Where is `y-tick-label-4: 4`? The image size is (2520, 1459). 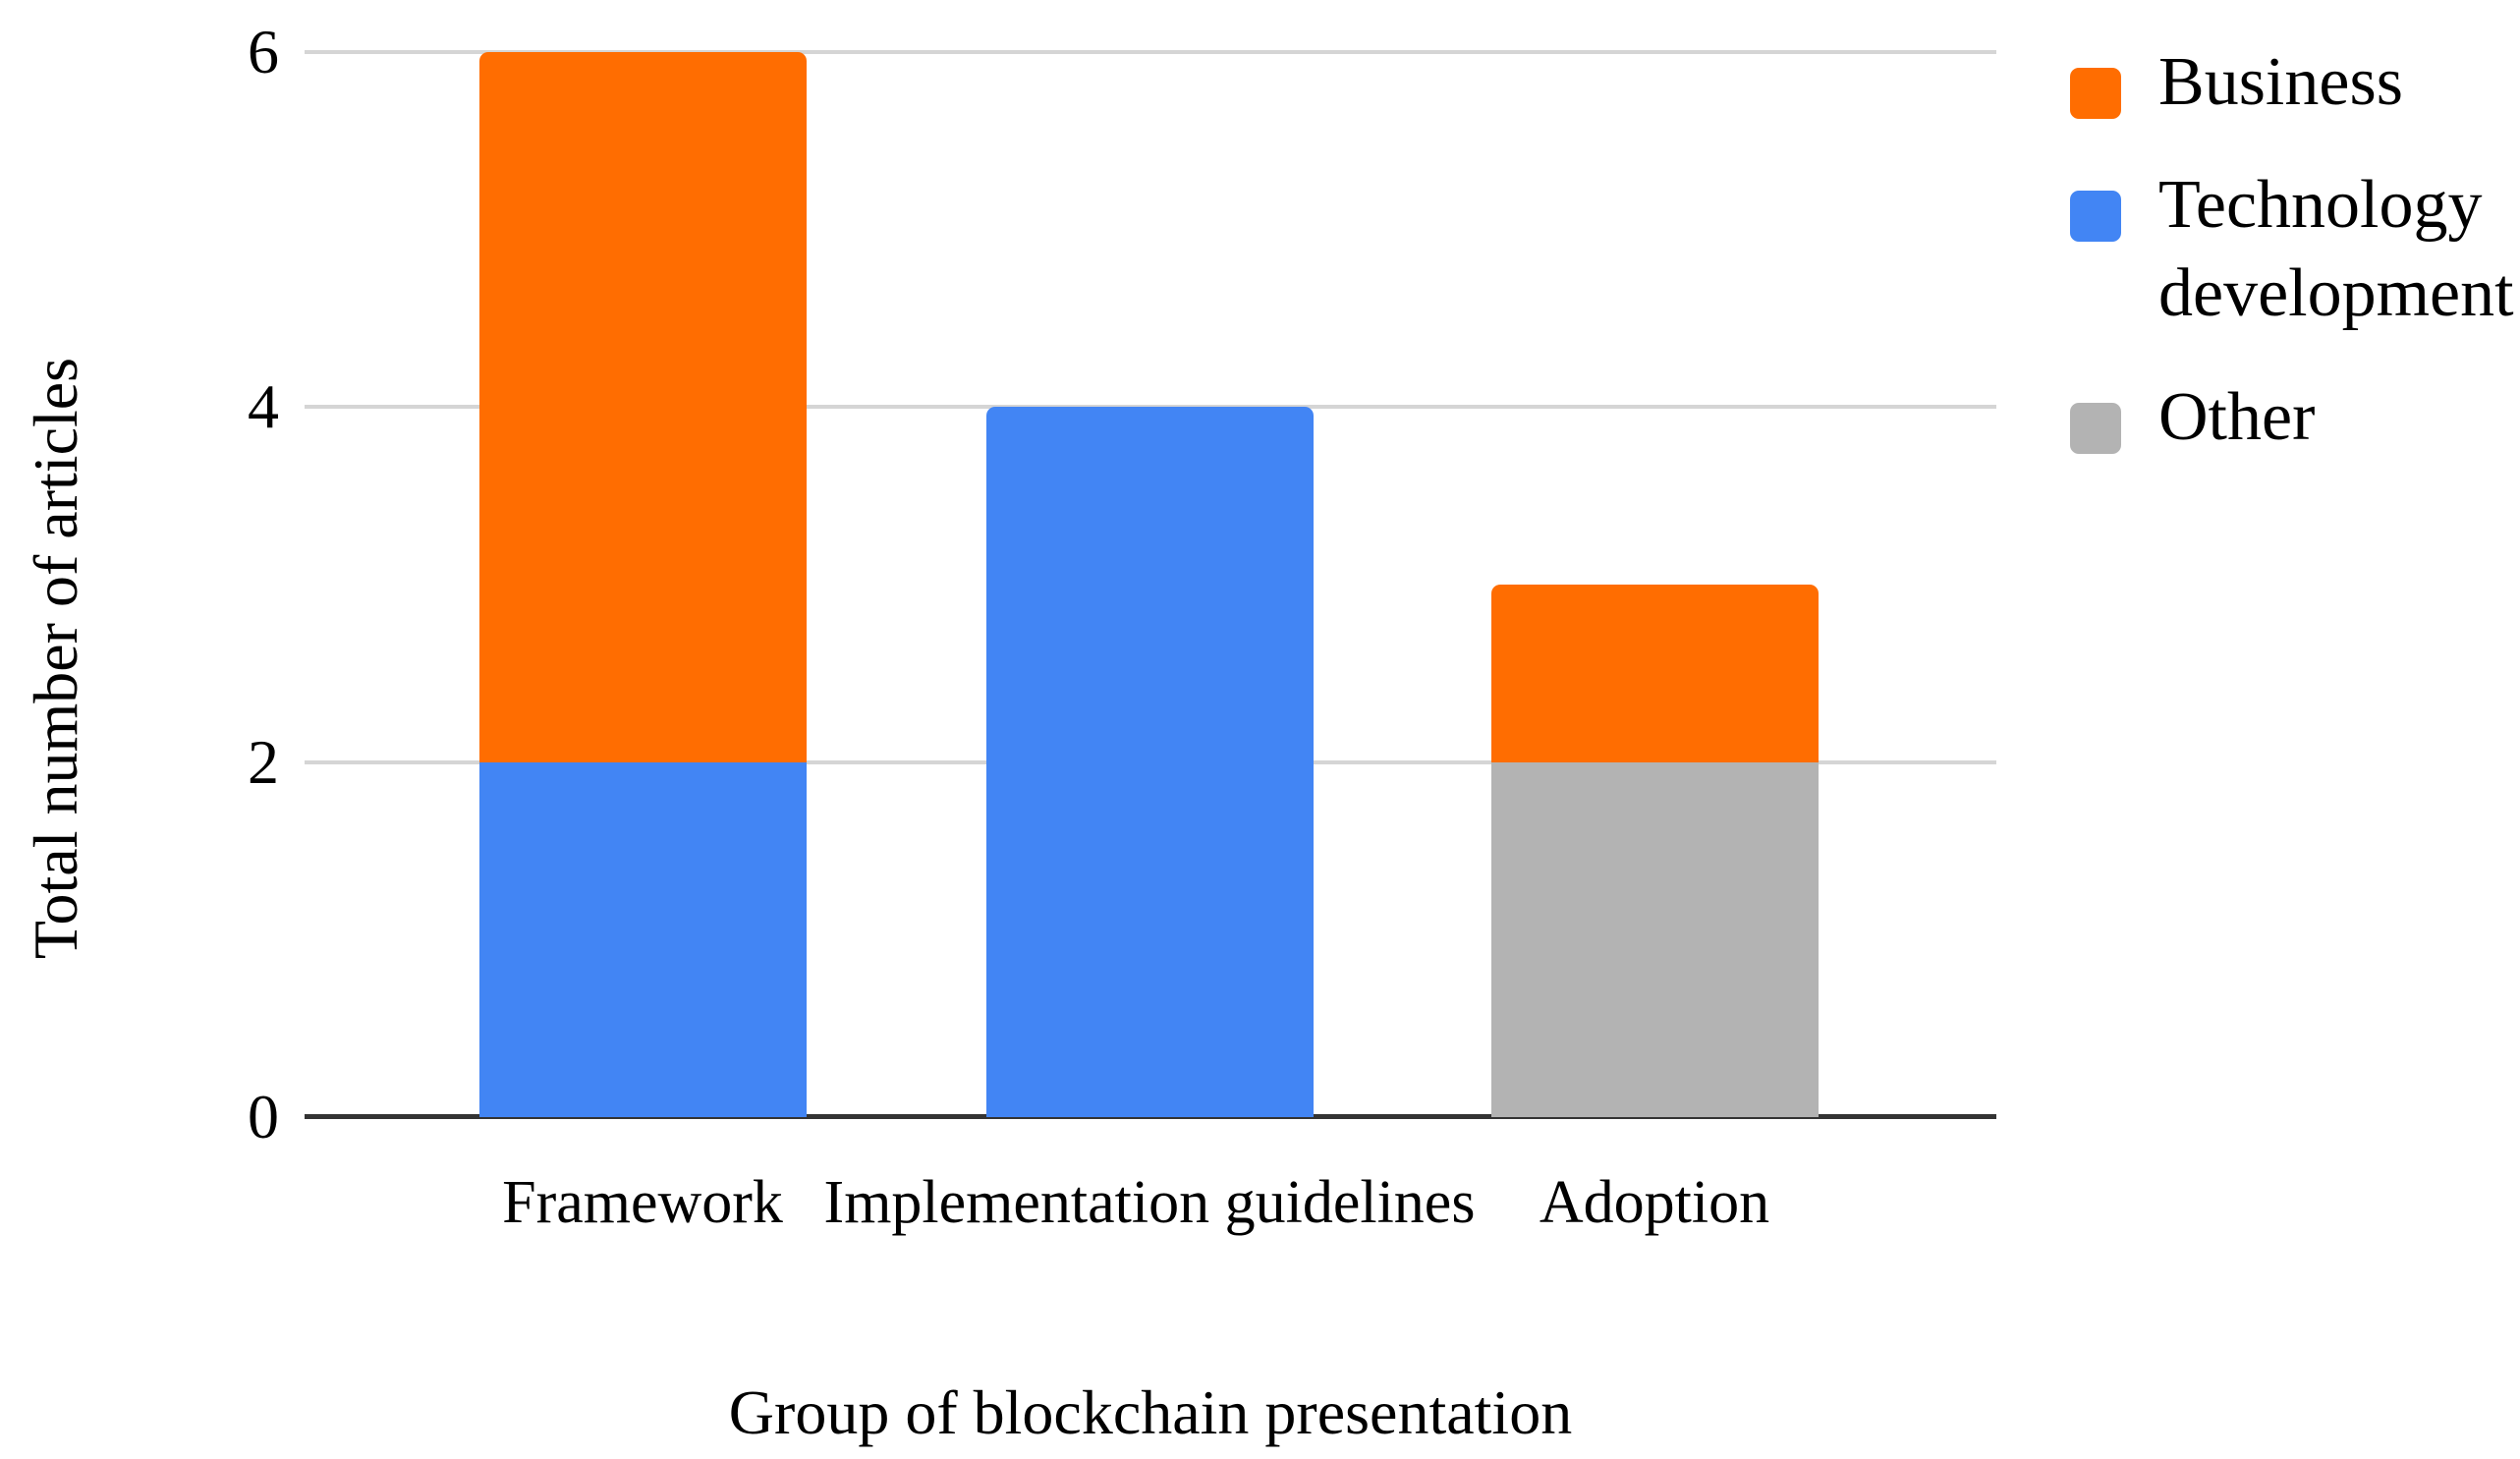
y-tick-label-4: 4 is located at coordinates (263, 406).